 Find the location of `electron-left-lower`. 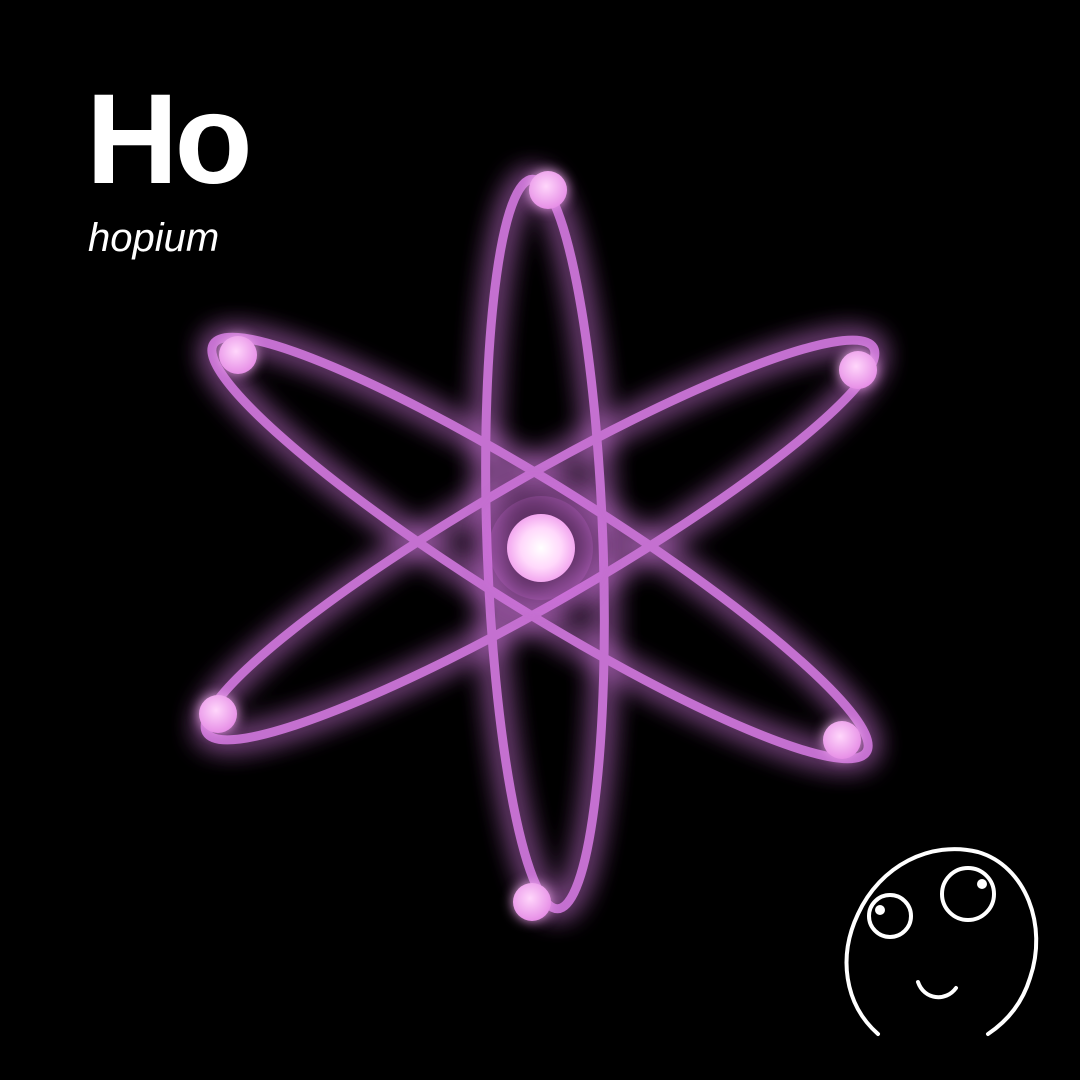

electron-left-lower is located at coordinates (218, 714).